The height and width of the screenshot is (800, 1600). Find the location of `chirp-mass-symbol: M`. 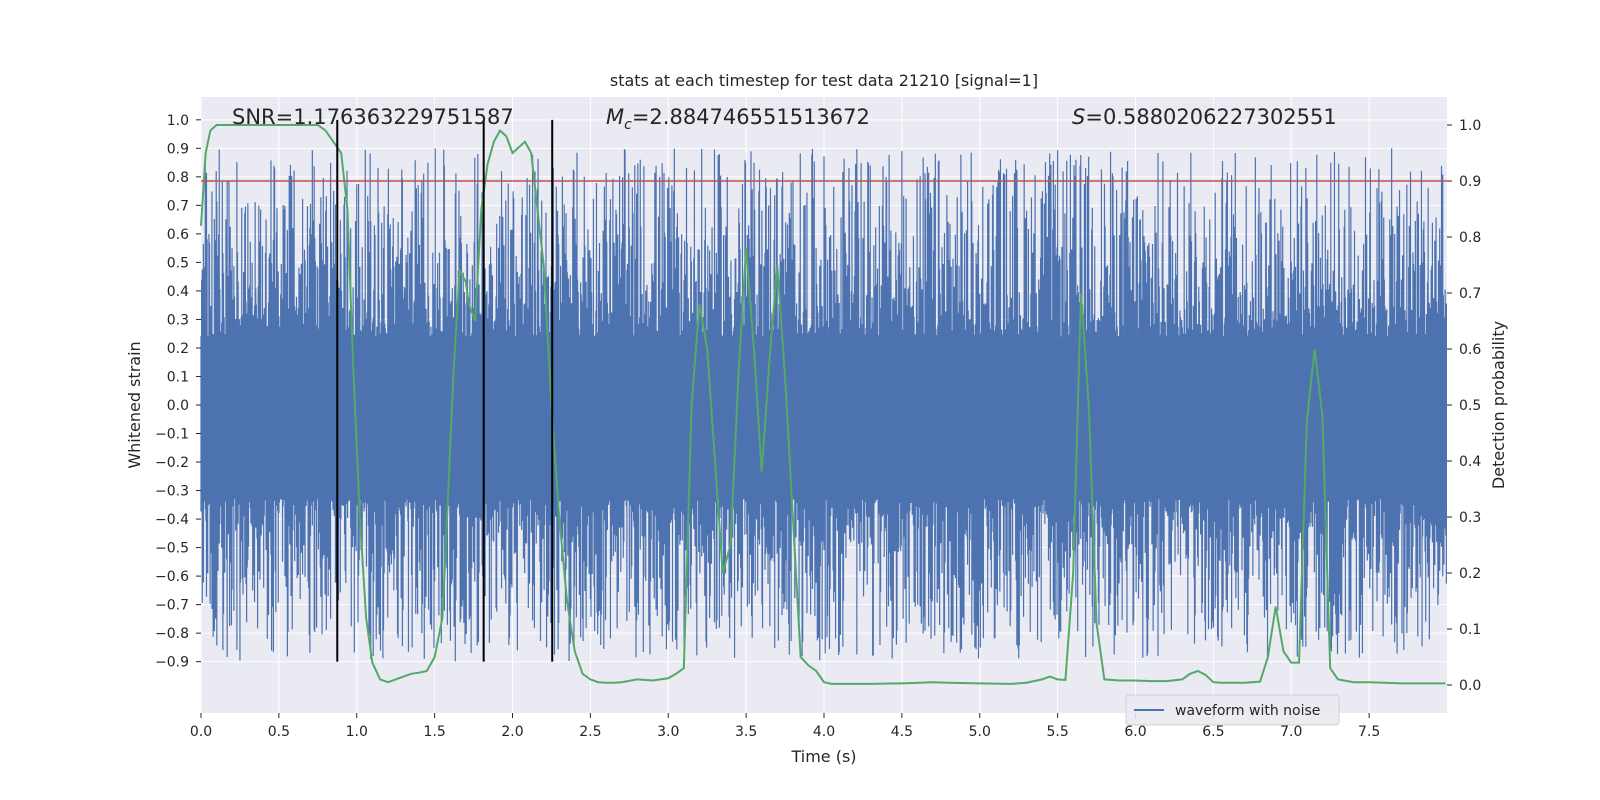

chirp-mass-symbol: M is located at coordinates (615, 117).